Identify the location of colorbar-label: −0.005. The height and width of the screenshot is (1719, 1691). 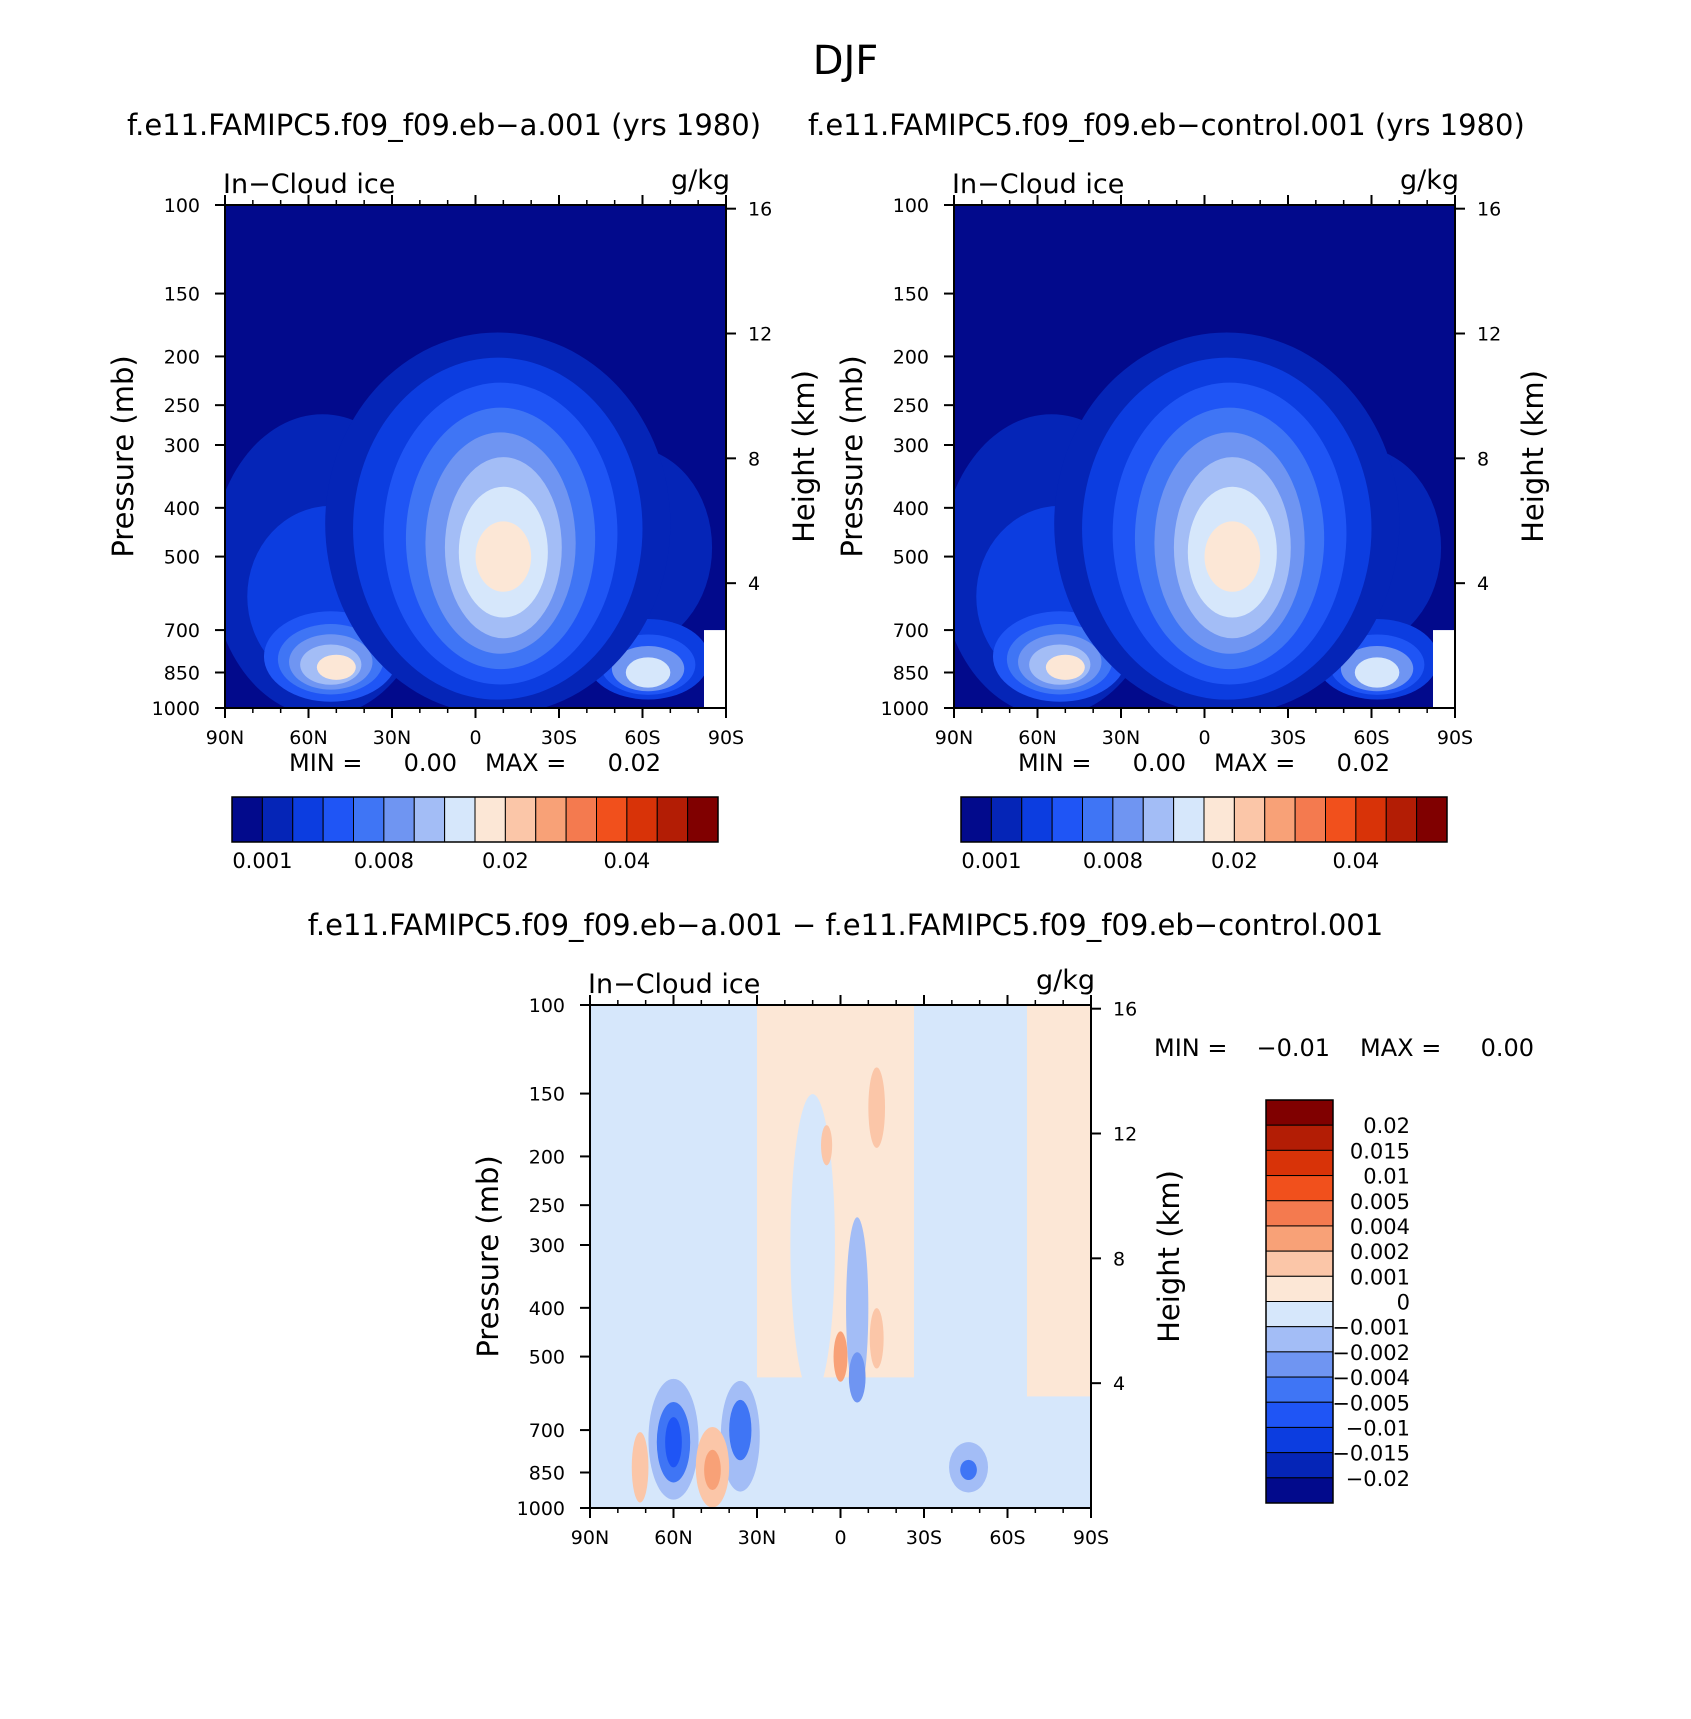
(1371, 1403).